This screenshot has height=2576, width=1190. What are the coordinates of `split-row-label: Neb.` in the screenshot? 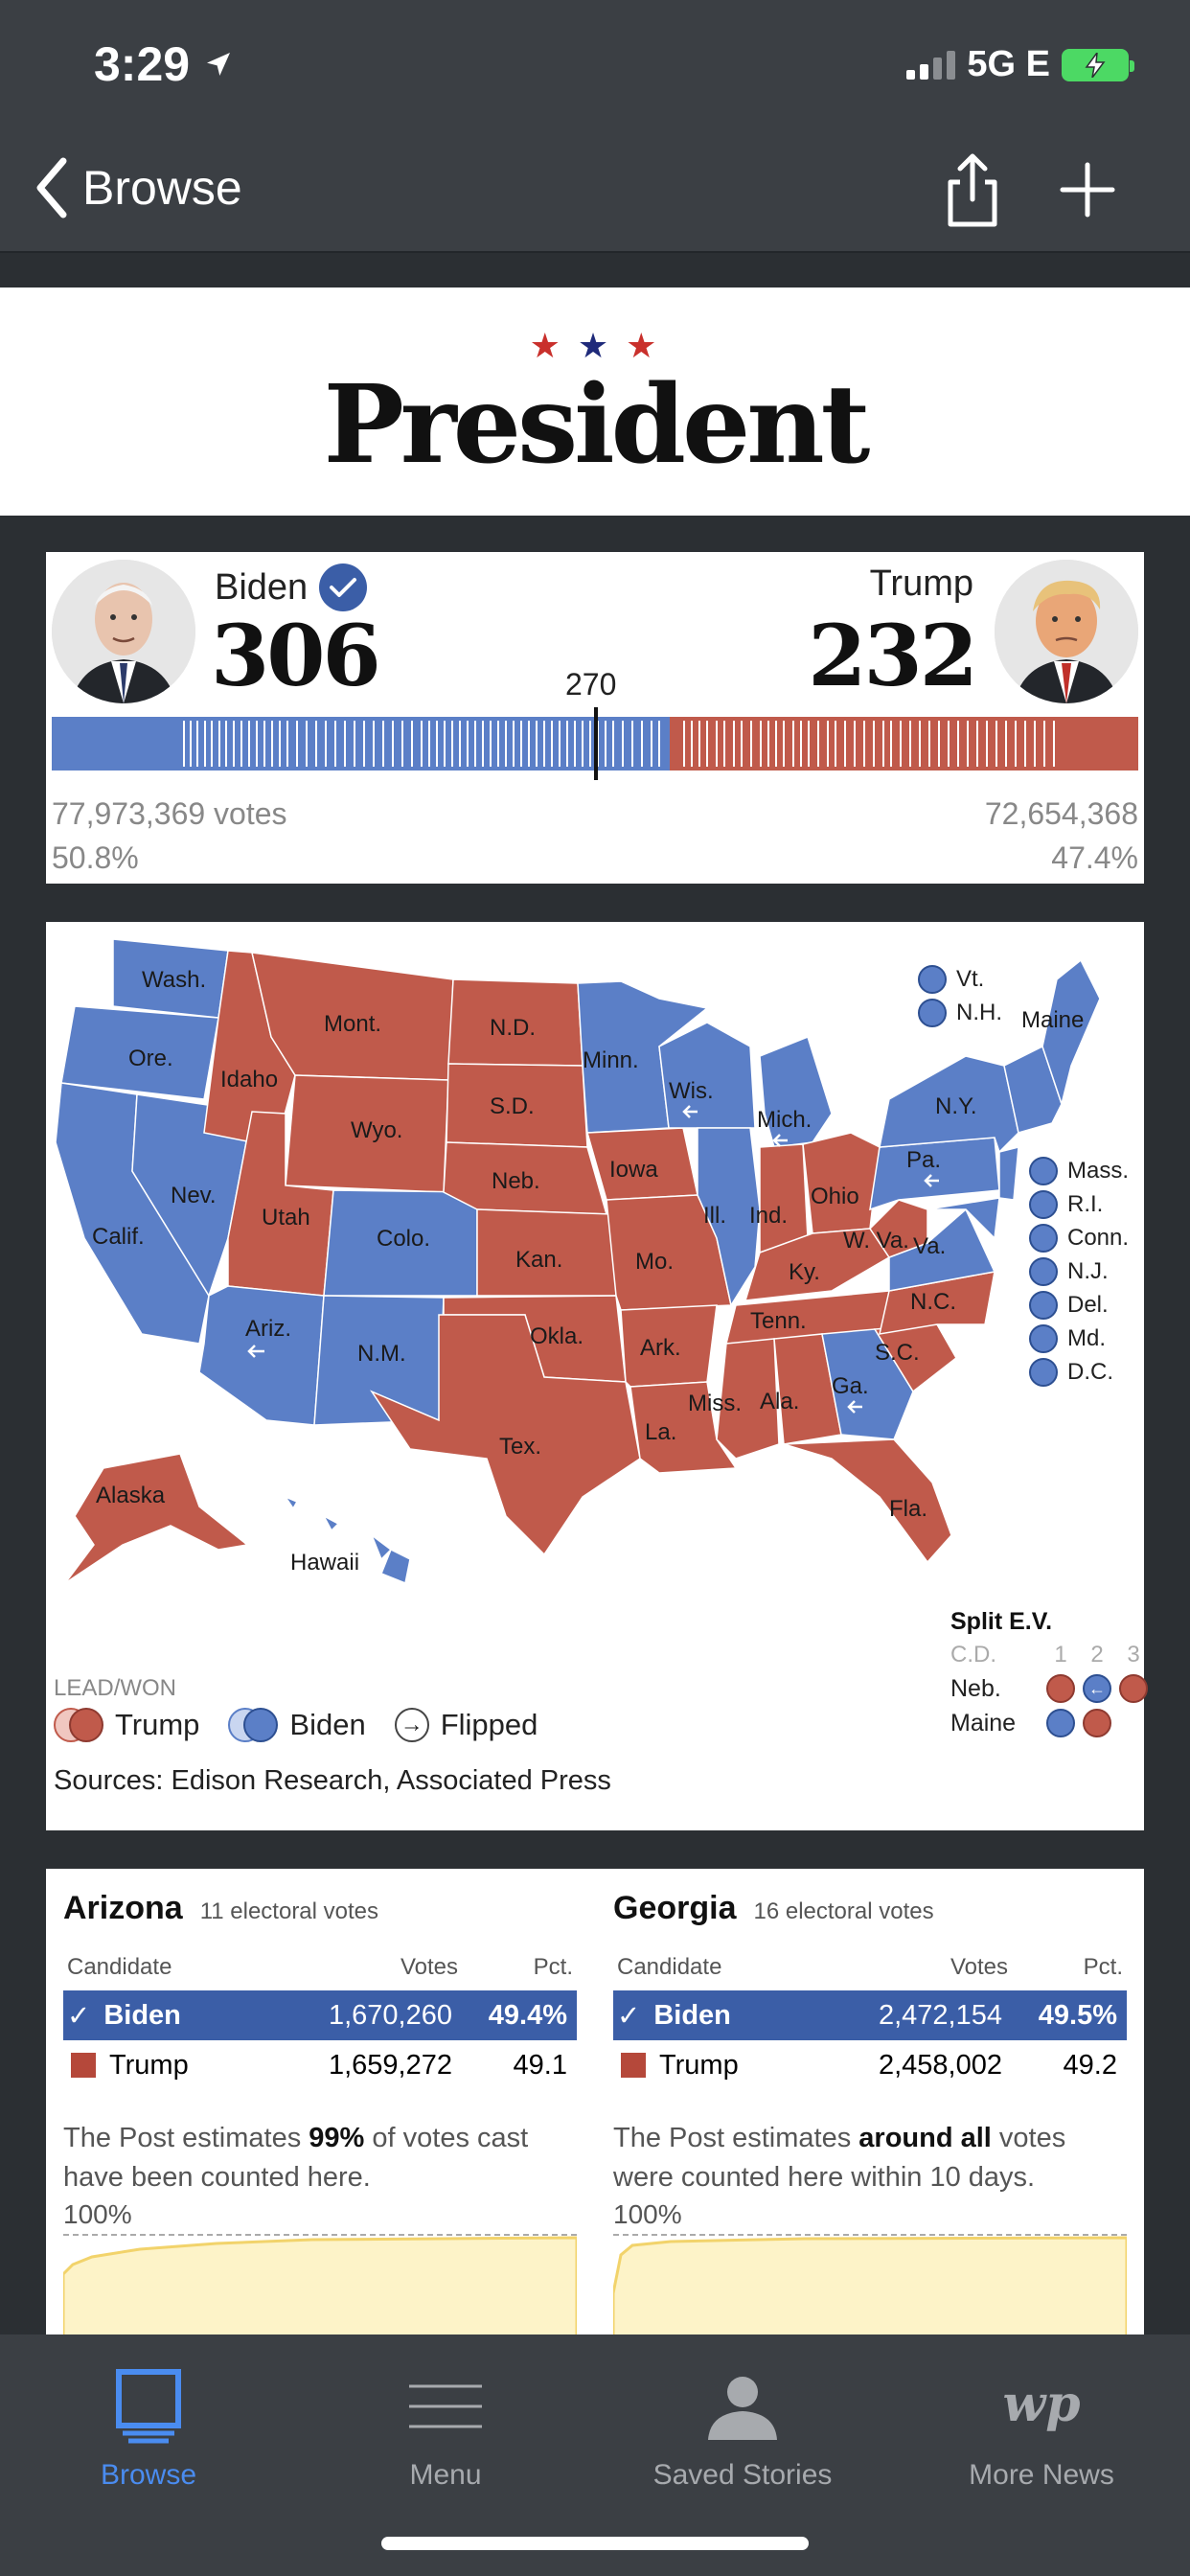 It's located at (976, 1688).